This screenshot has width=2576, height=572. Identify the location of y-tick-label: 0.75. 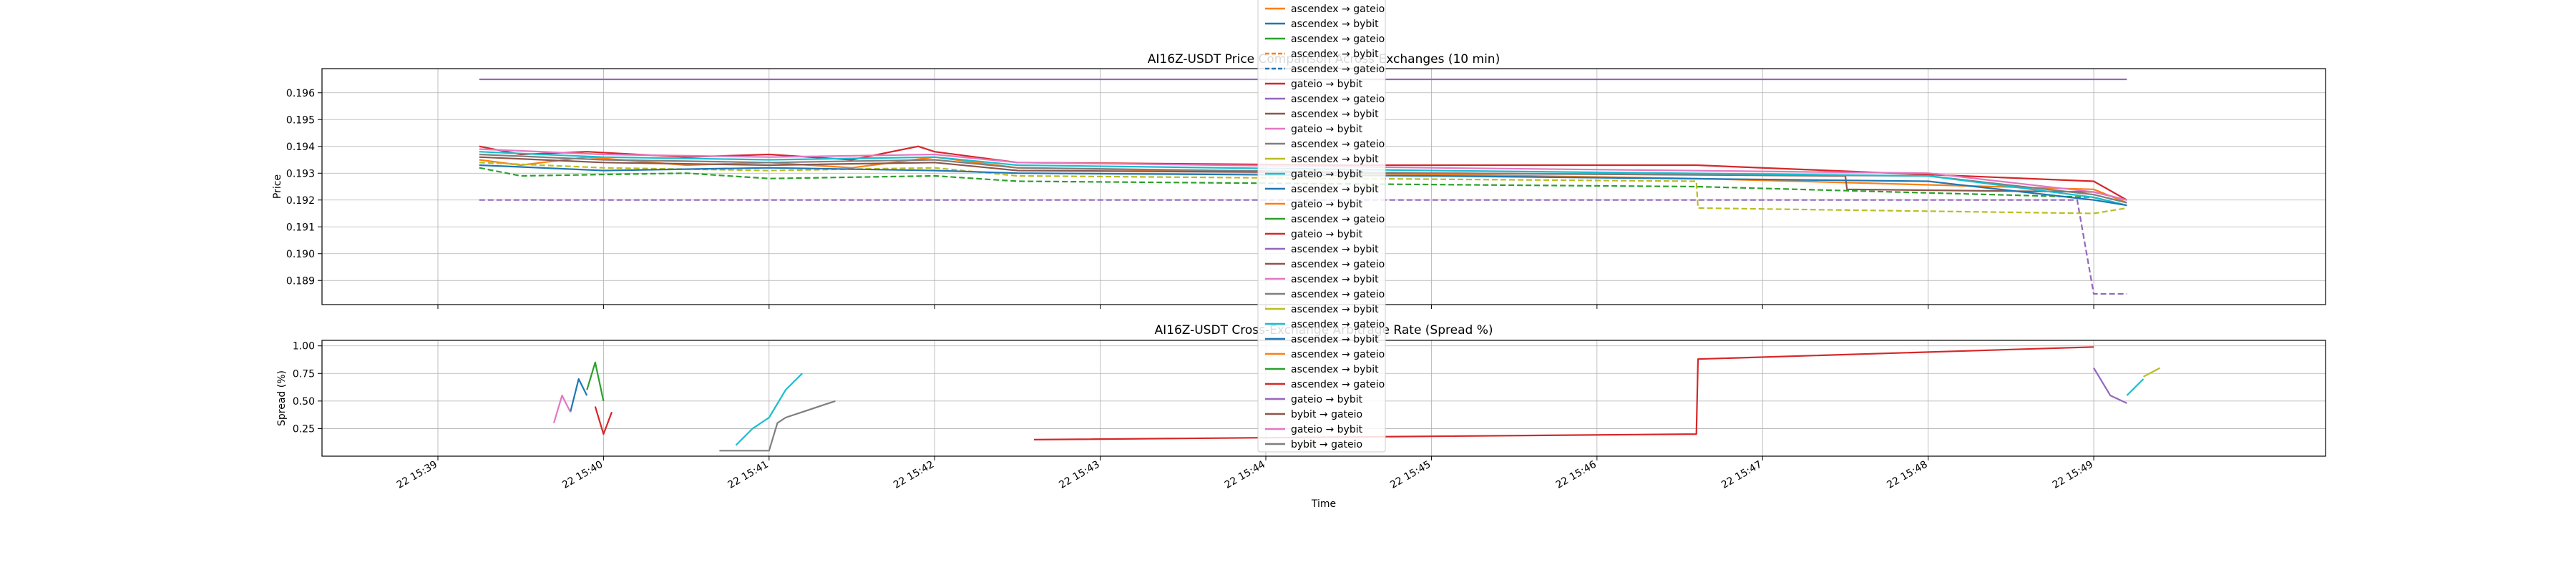
(304, 374).